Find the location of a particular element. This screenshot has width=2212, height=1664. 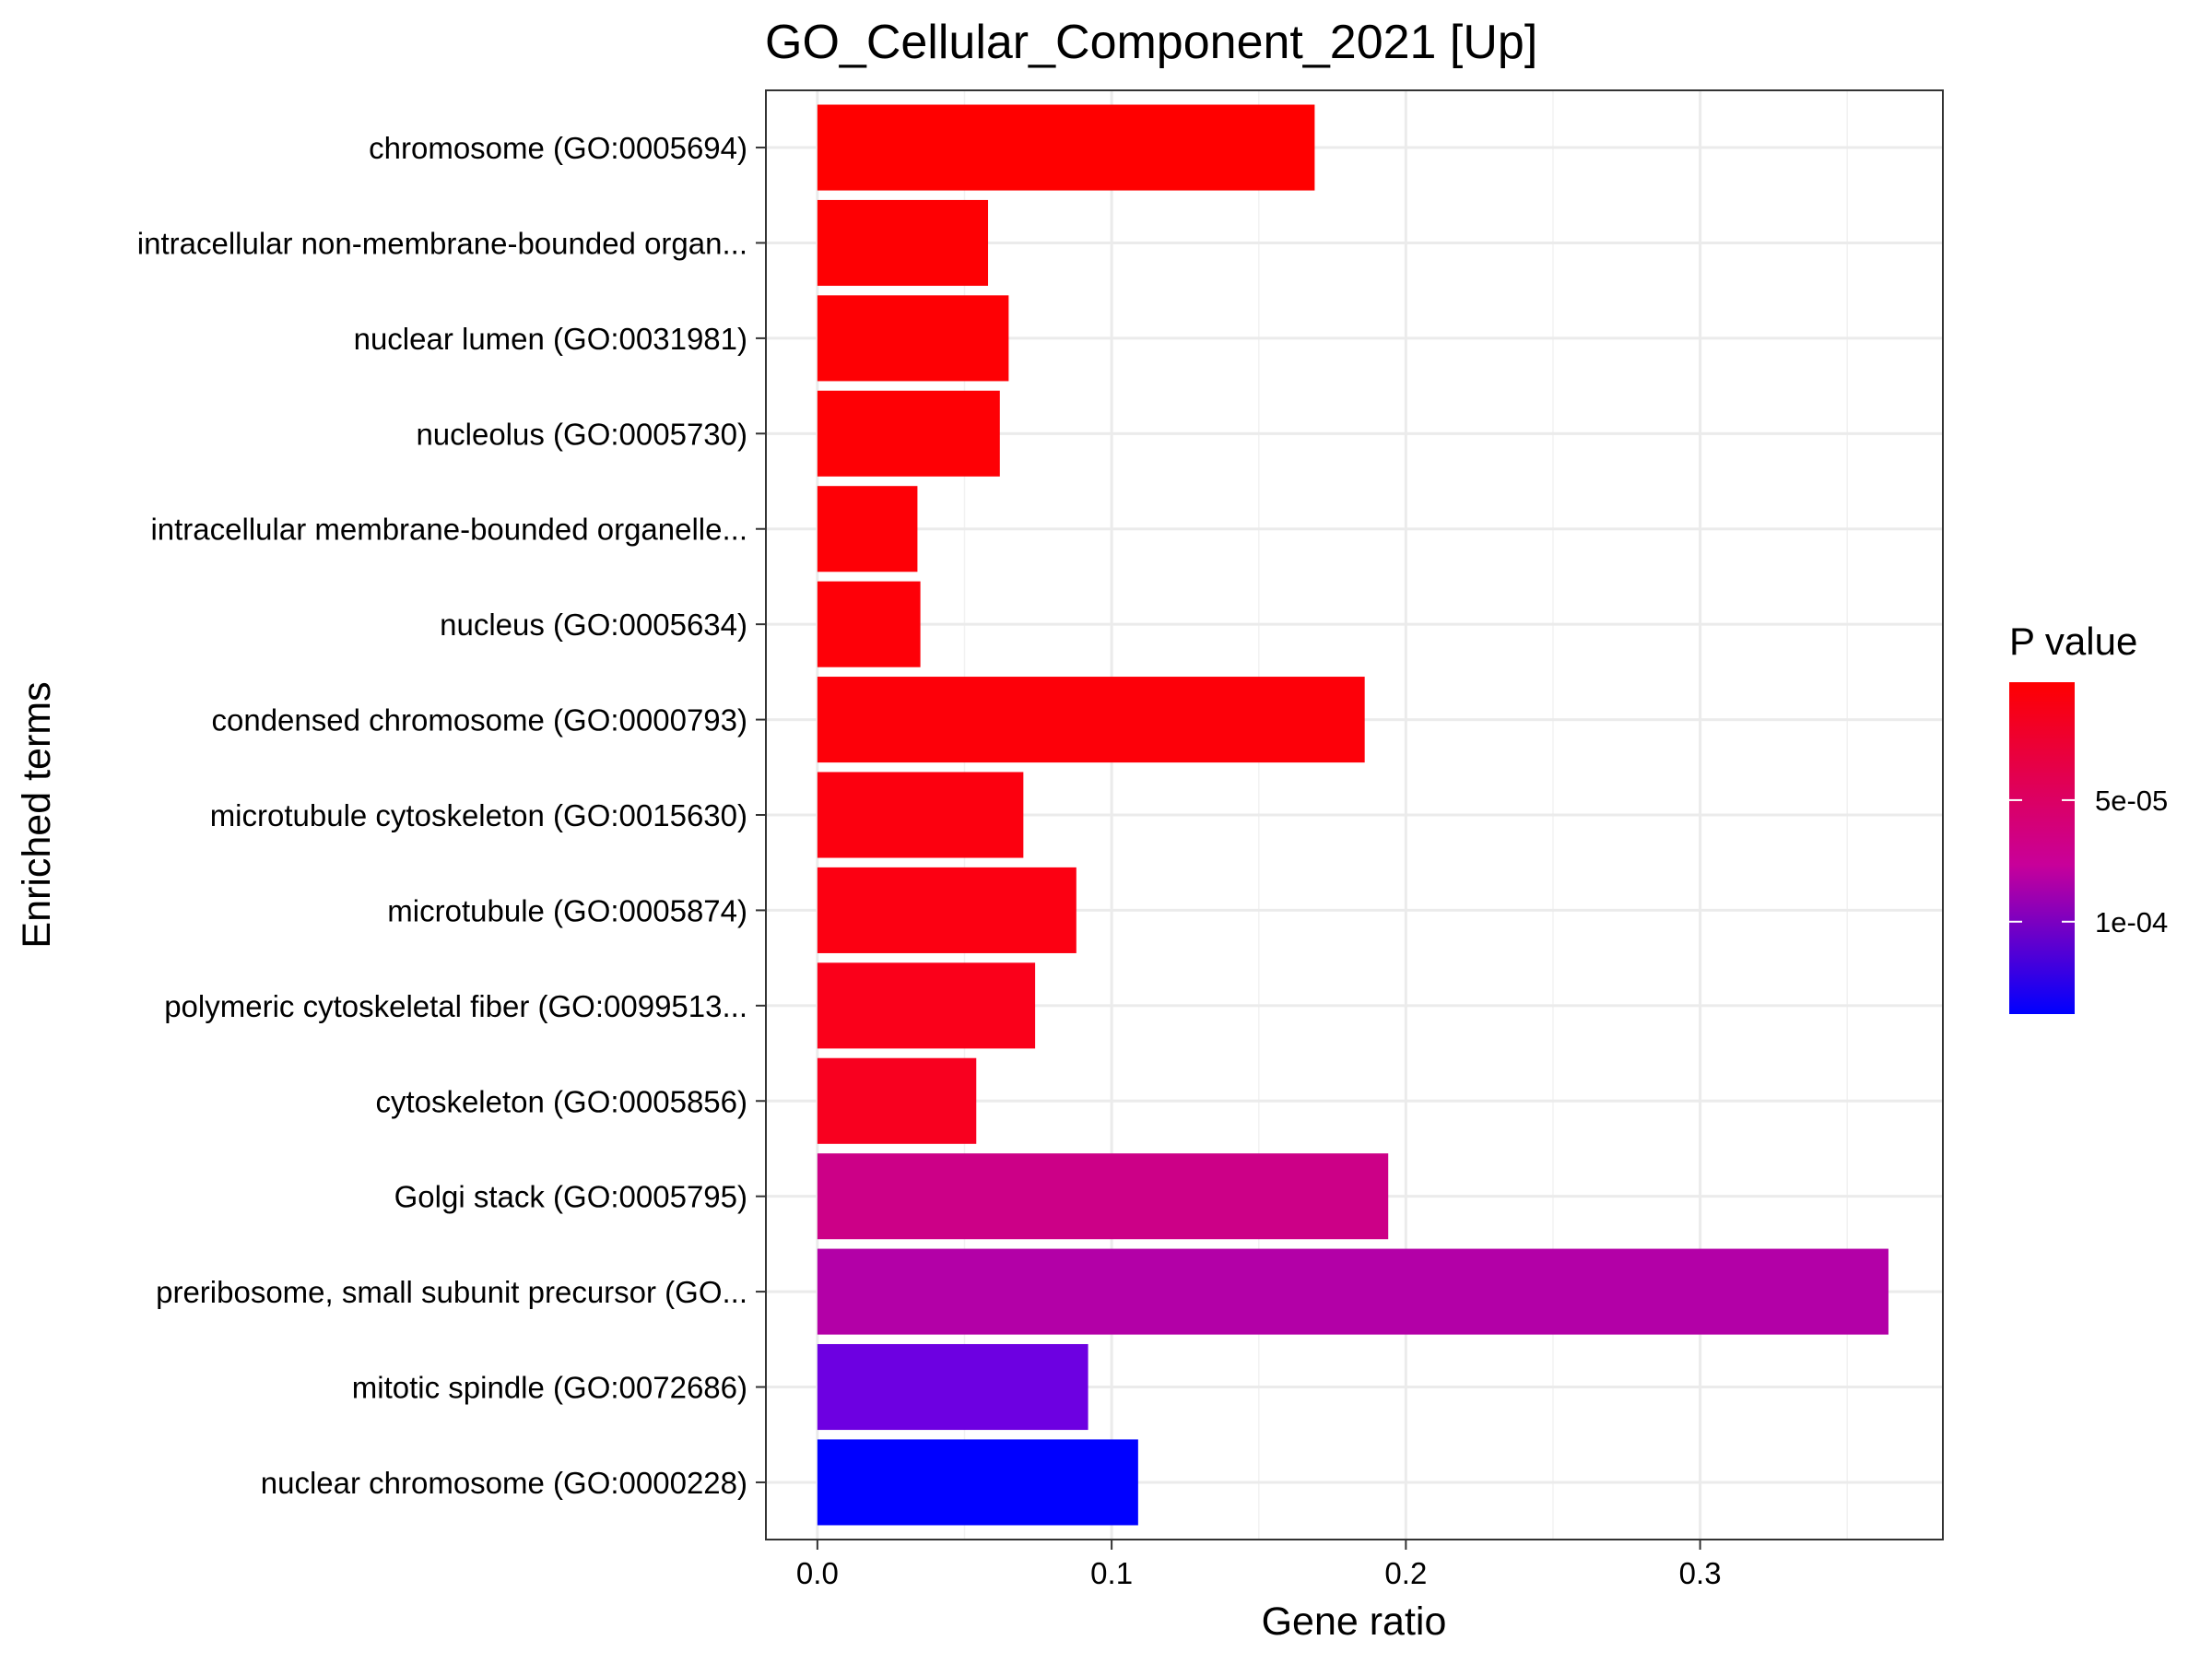

x-tick-label: 0.0 is located at coordinates (817, 1573).